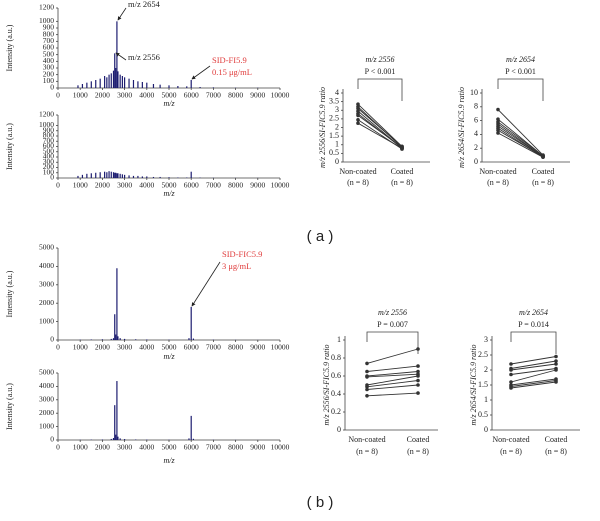  I want to click on panel-label: ( b ), so click(320, 502).